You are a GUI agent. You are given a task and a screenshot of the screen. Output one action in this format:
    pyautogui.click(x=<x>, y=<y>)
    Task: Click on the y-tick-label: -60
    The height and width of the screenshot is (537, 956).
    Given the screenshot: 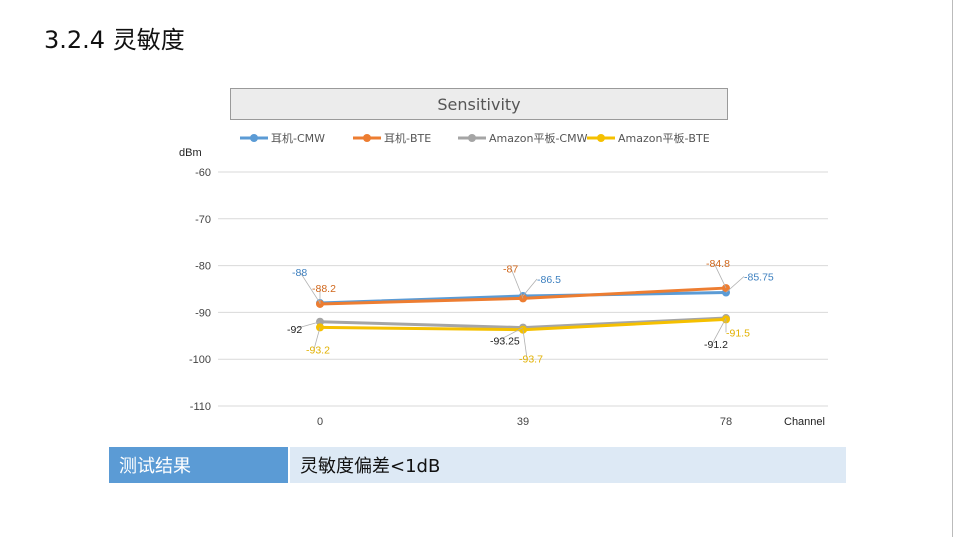 What is the action you would take?
    pyautogui.click(x=203, y=173)
    